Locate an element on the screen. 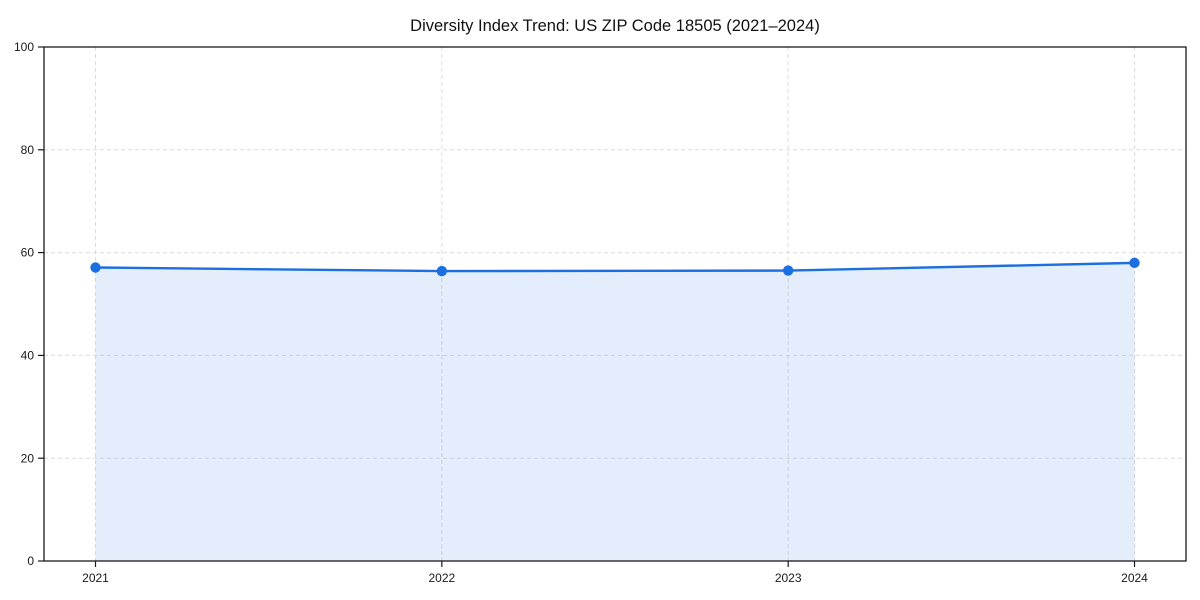  y-axis-tick-label: 20 is located at coordinates (28, 458).